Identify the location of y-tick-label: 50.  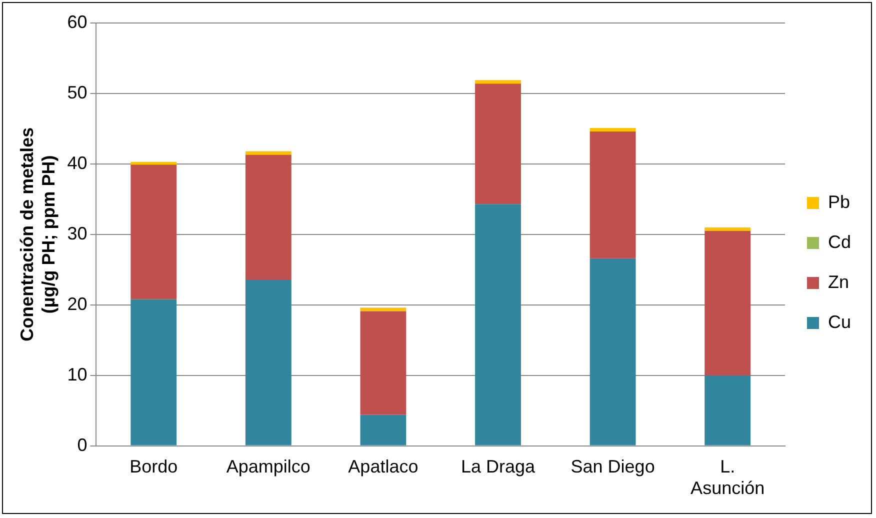
(77, 92).